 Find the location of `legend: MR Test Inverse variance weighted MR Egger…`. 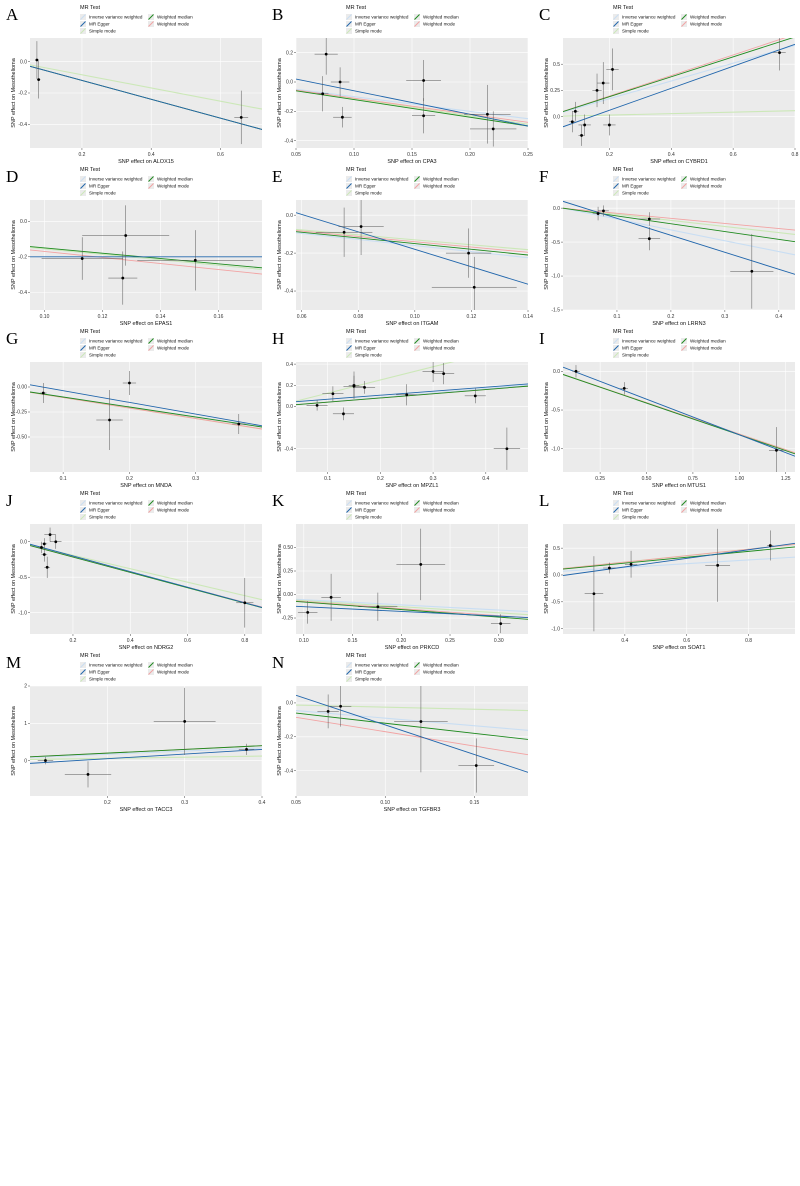

legend: MR Test Inverse variance weighted MR Egger… is located at coordinates (402, 505).